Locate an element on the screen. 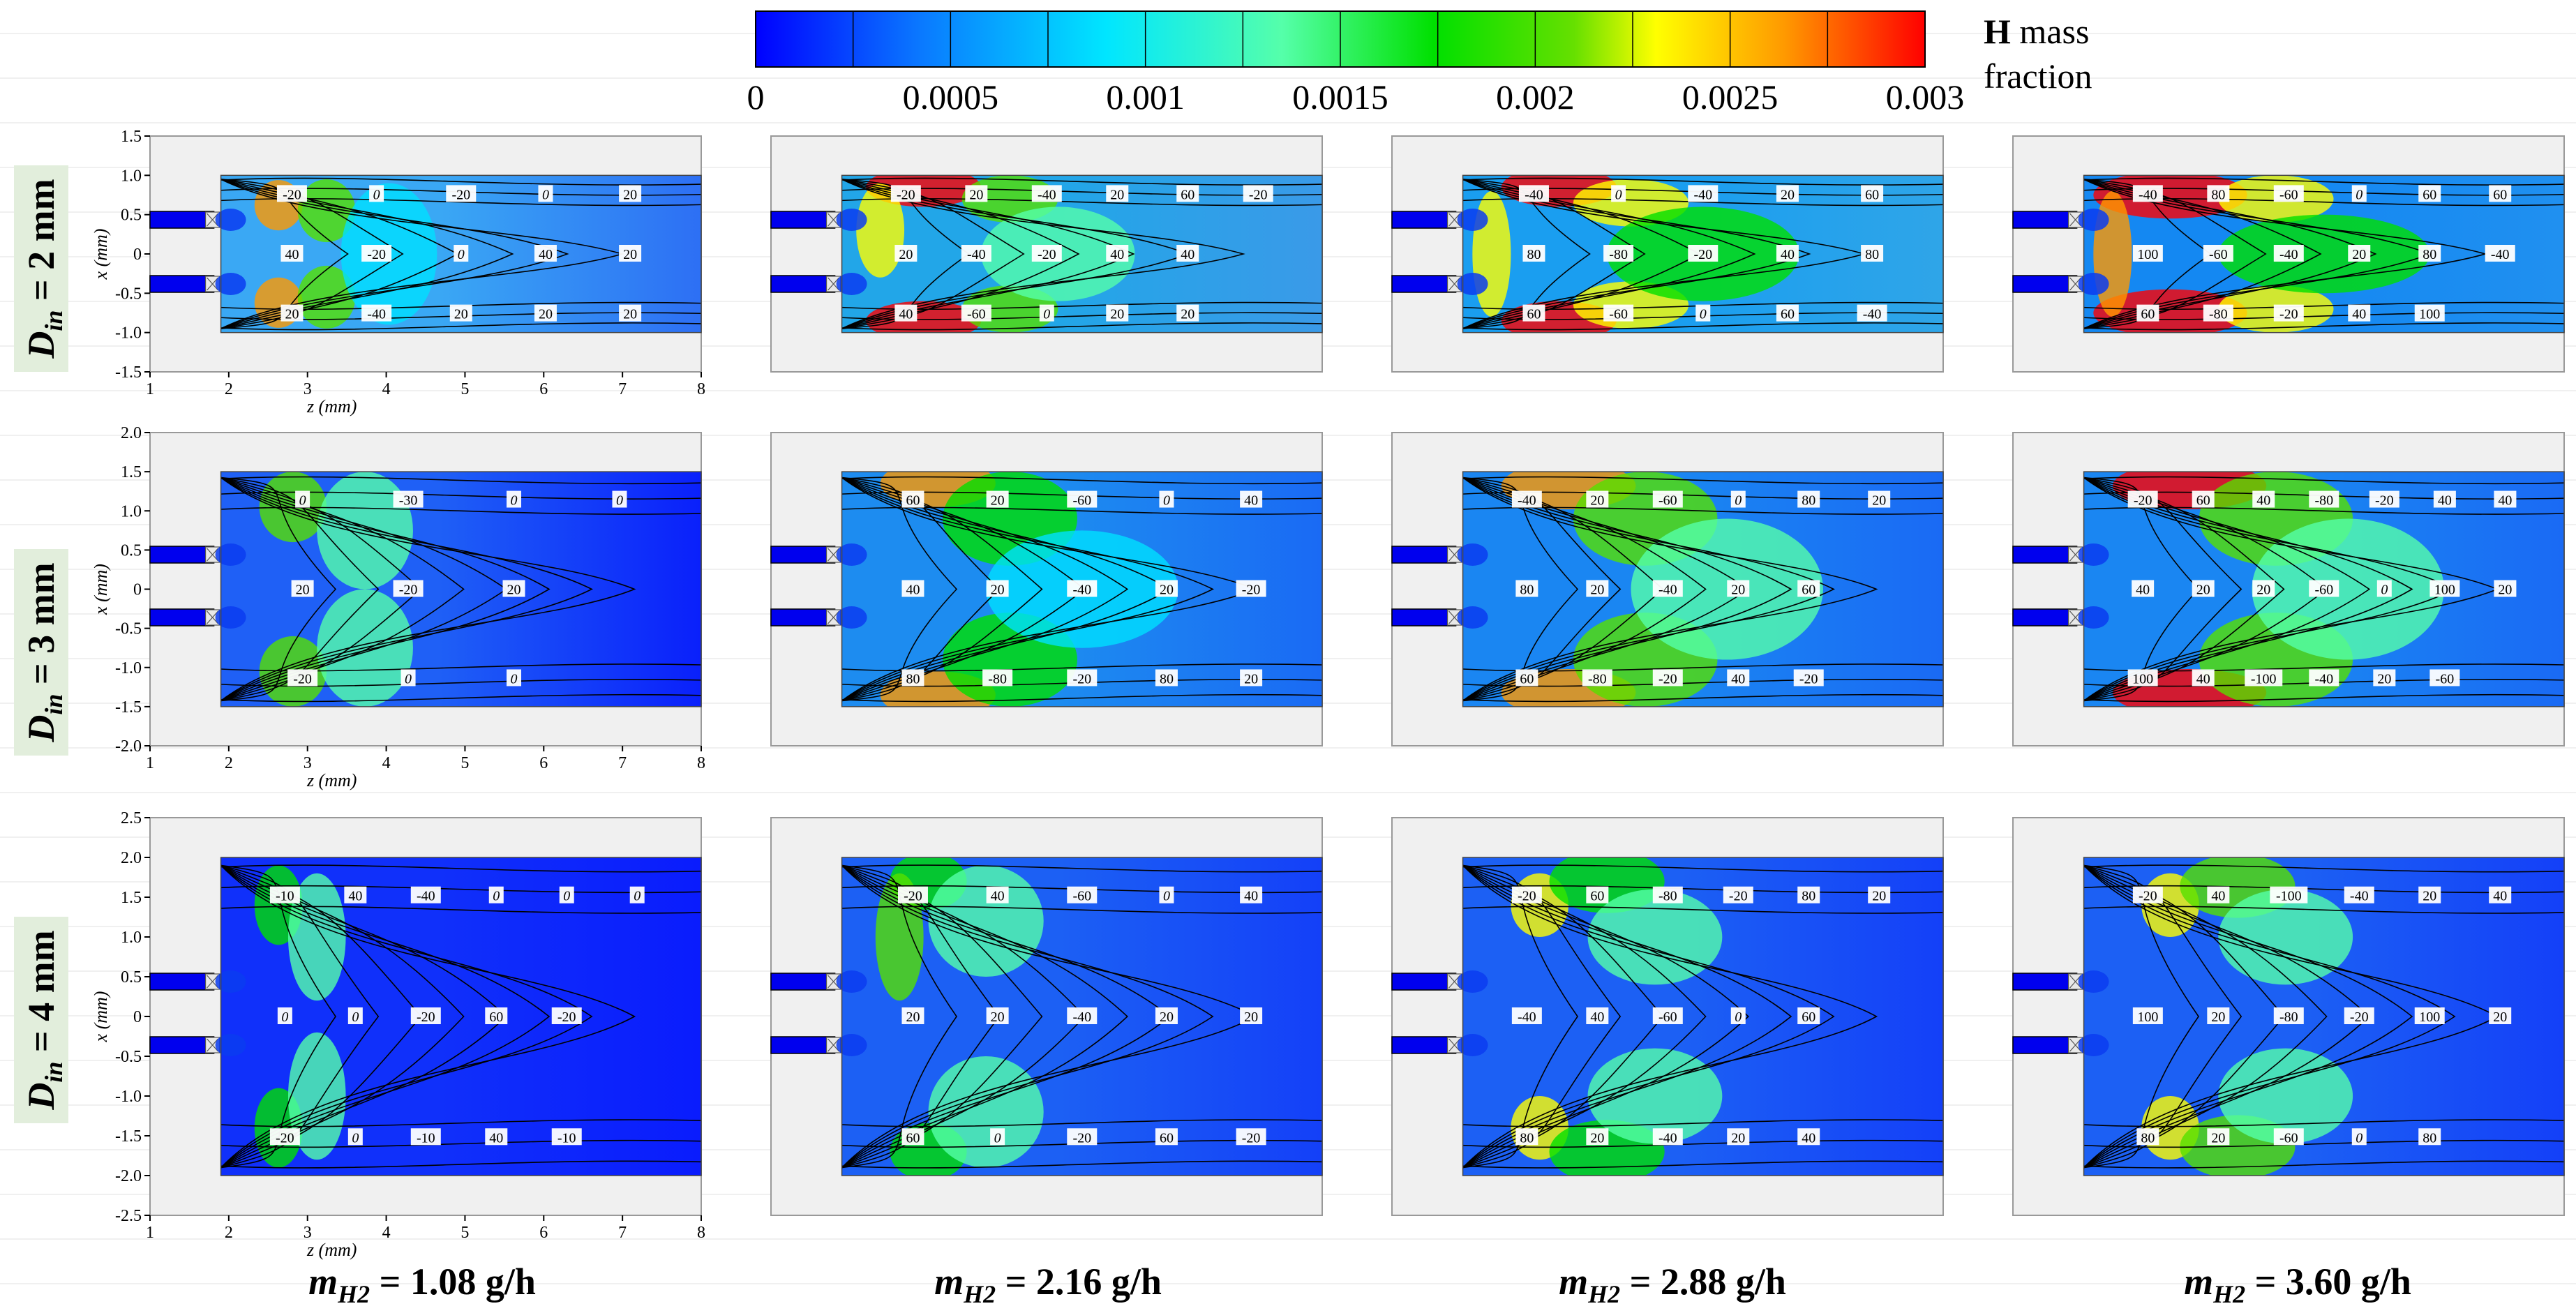  y-tick-label: 0.5 is located at coordinates (131, 977).